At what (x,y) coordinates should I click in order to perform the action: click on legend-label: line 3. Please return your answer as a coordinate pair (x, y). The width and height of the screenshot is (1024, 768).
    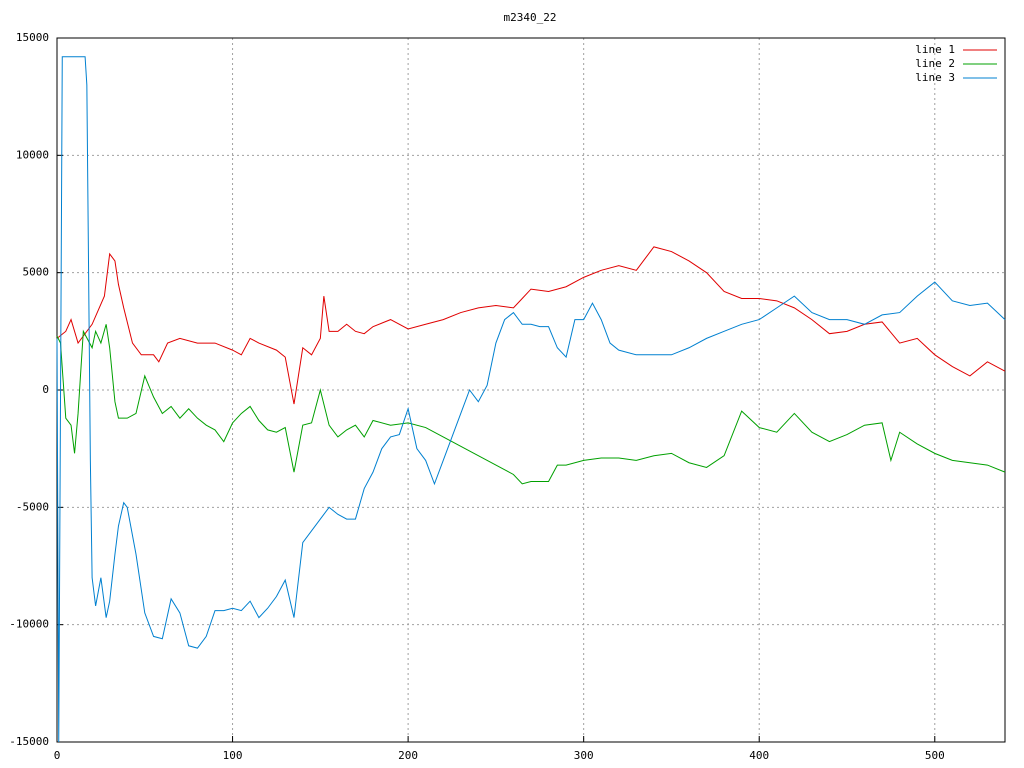
    Looking at the image, I should click on (935, 77).